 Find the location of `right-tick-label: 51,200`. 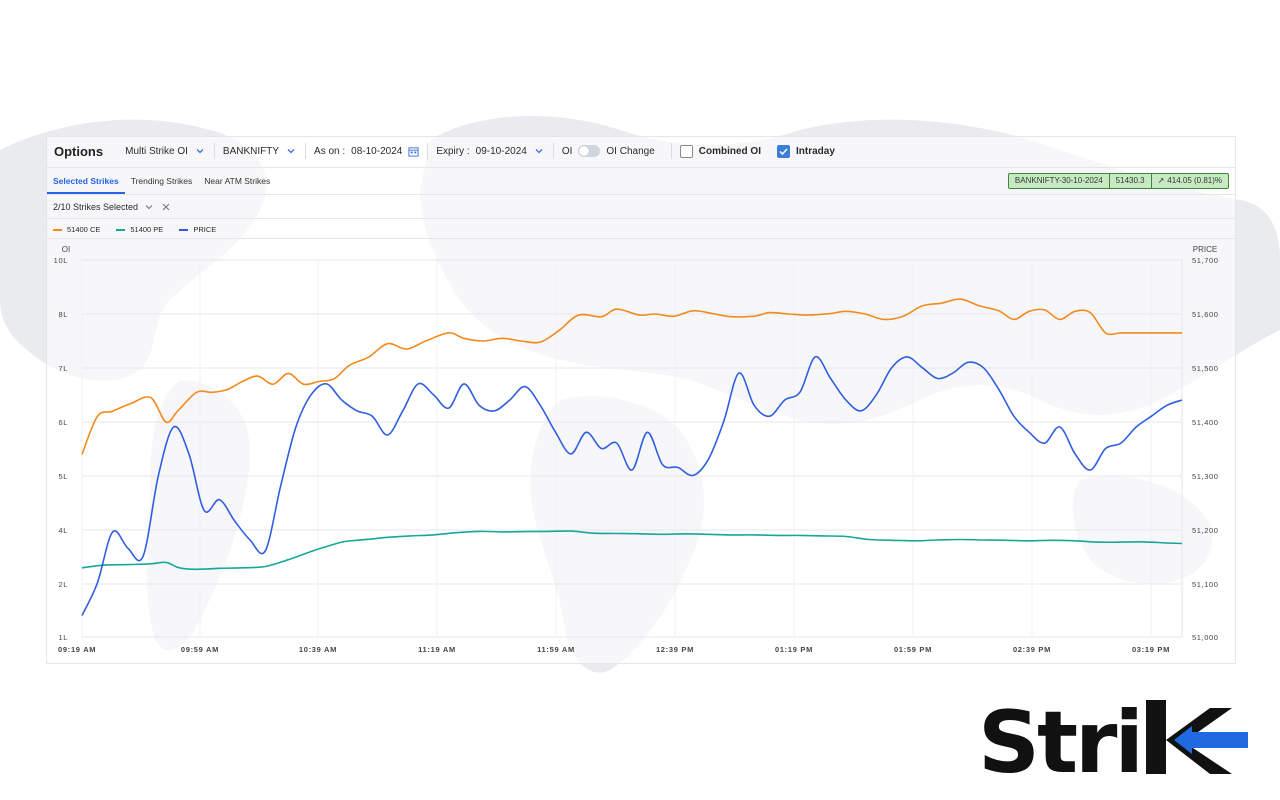

right-tick-label: 51,200 is located at coordinates (1205, 530).